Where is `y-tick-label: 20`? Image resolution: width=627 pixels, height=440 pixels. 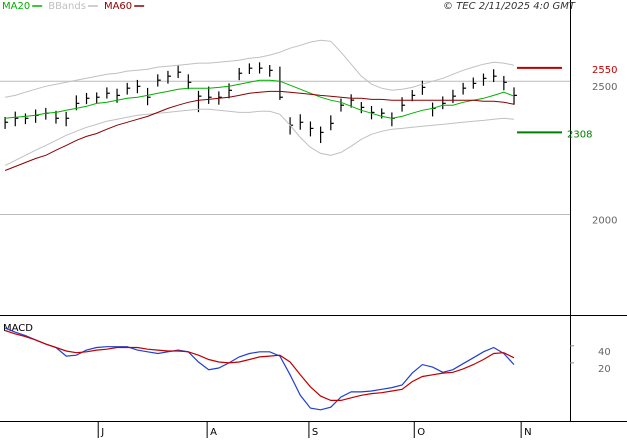
y-tick-label: 20 is located at coordinates (604, 369).